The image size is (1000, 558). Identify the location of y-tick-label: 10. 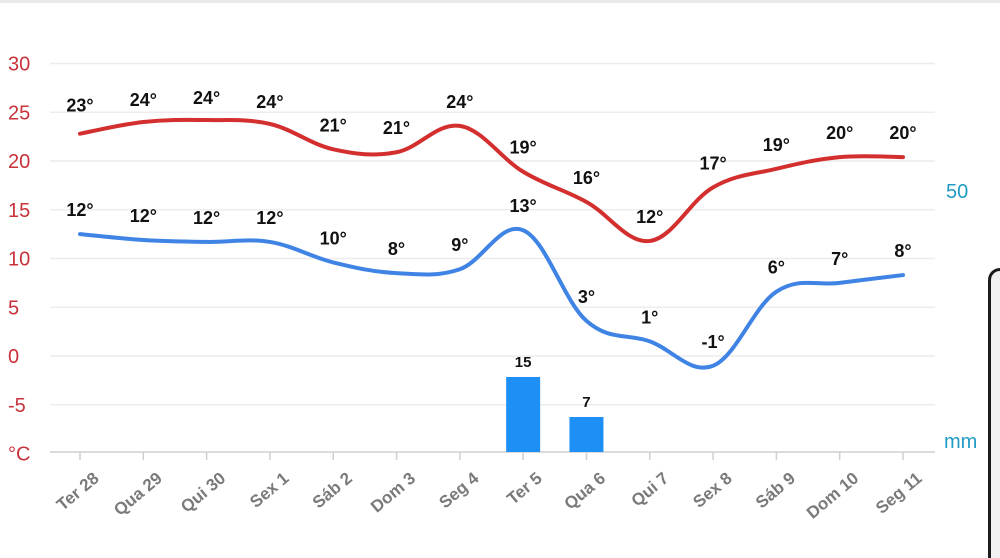
(19, 260).